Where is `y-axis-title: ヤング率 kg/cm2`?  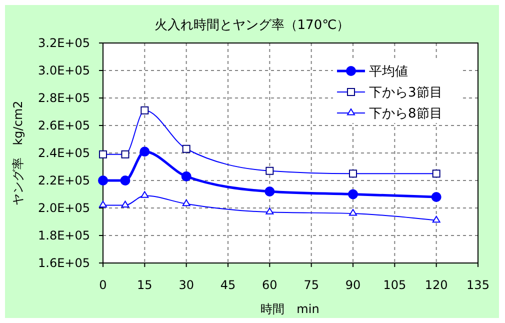 y-axis-title: ヤング率 kg/cm2 is located at coordinates (18, 153).